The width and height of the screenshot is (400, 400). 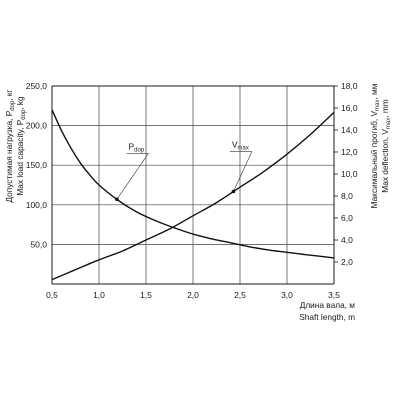 I want to click on y-left-tick-label: 250,0, so click(x=37, y=86).